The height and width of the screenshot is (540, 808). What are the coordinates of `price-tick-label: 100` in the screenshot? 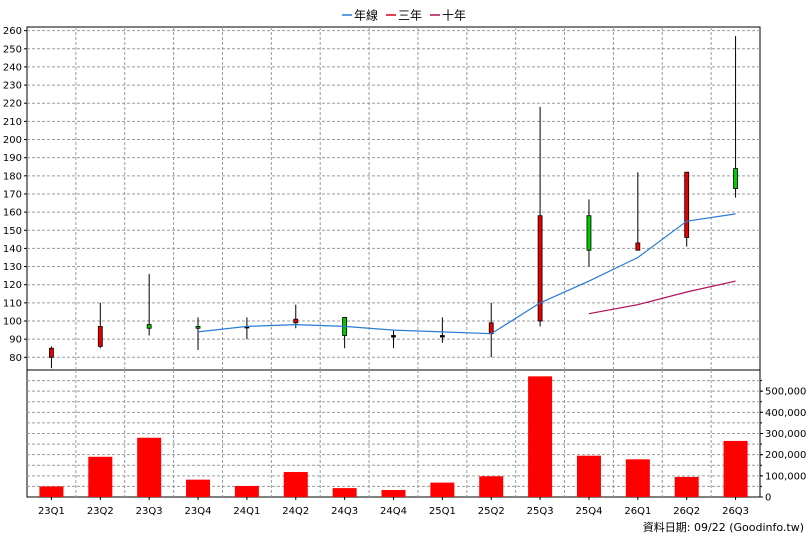 It's located at (12, 322).